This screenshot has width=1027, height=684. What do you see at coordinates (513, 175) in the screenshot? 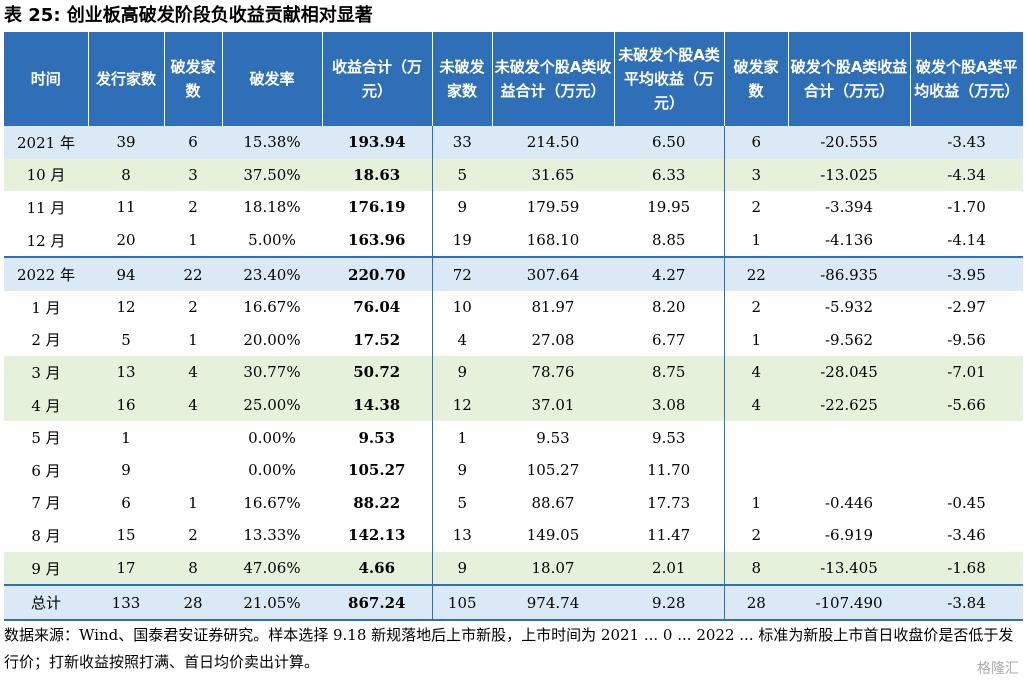
I see `table-row: 10 月 8 3 37.50% 18.63 5 31.65 6.33 3 -13.025 -4.34` at bounding box center [513, 175].